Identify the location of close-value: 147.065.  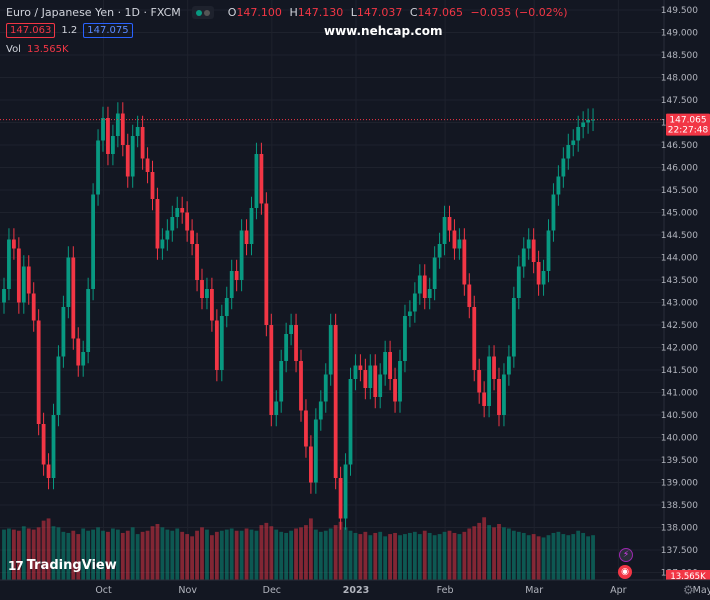
(440, 12).